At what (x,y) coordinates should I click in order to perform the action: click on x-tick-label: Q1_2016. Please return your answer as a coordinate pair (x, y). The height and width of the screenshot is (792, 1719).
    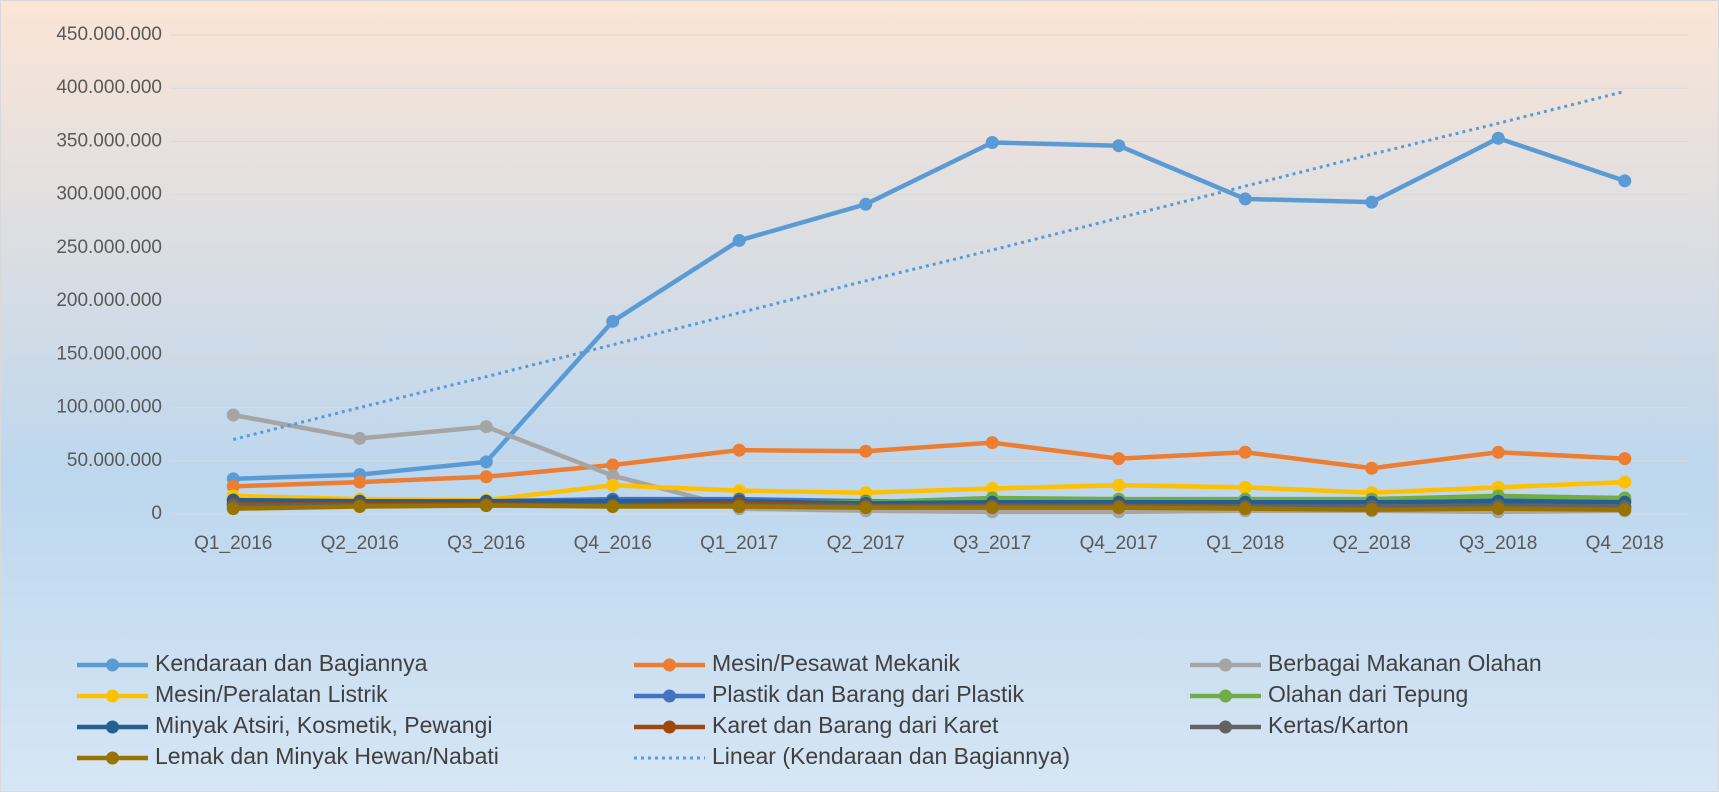
    Looking at the image, I should click on (233, 543).